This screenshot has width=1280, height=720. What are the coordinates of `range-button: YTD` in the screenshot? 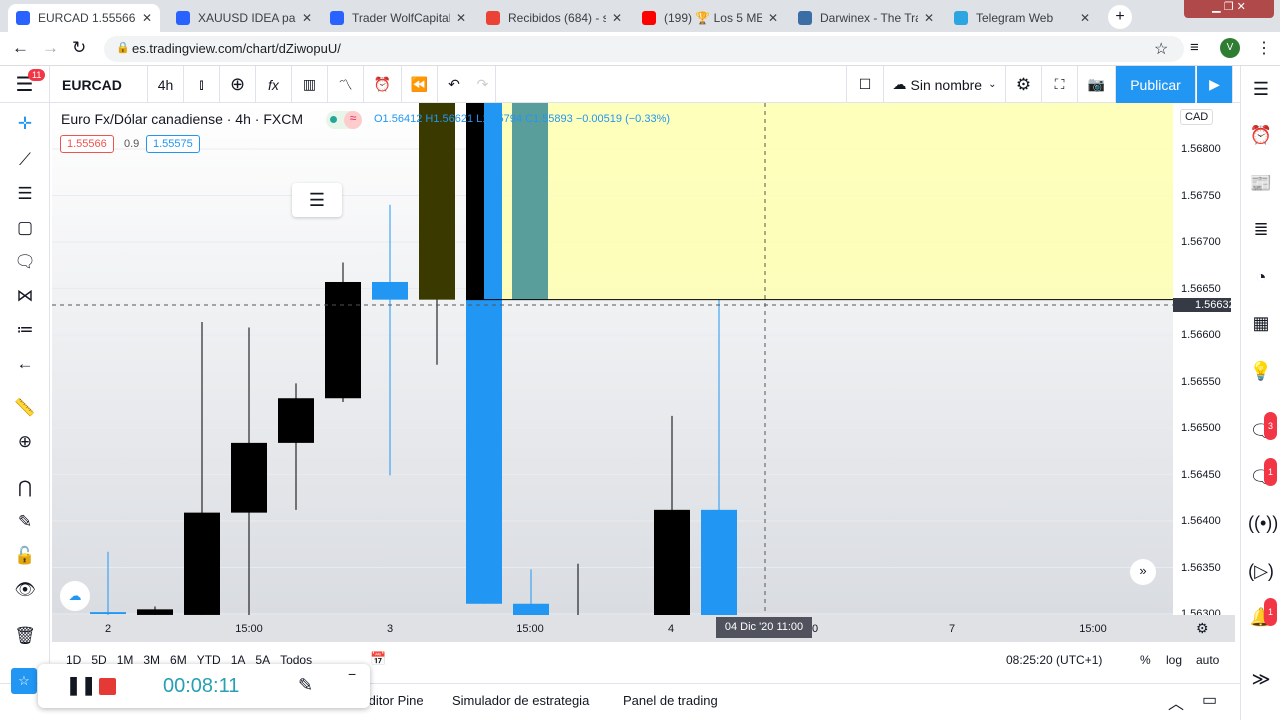 It's located at (208, 660).